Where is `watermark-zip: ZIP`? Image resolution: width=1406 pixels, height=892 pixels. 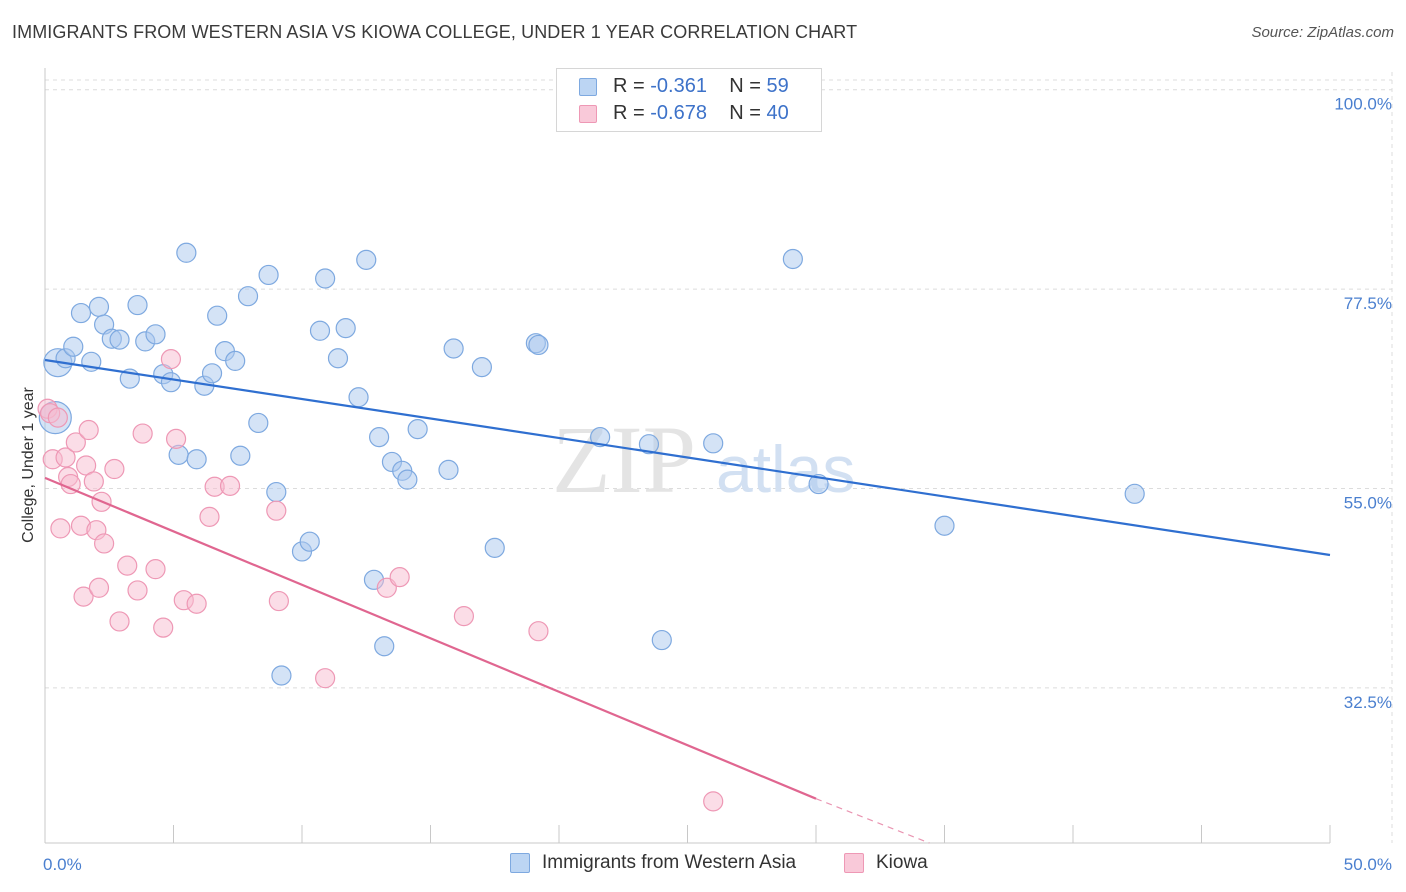
watermark-zip: ZIP is located at coordinates (624, 459).